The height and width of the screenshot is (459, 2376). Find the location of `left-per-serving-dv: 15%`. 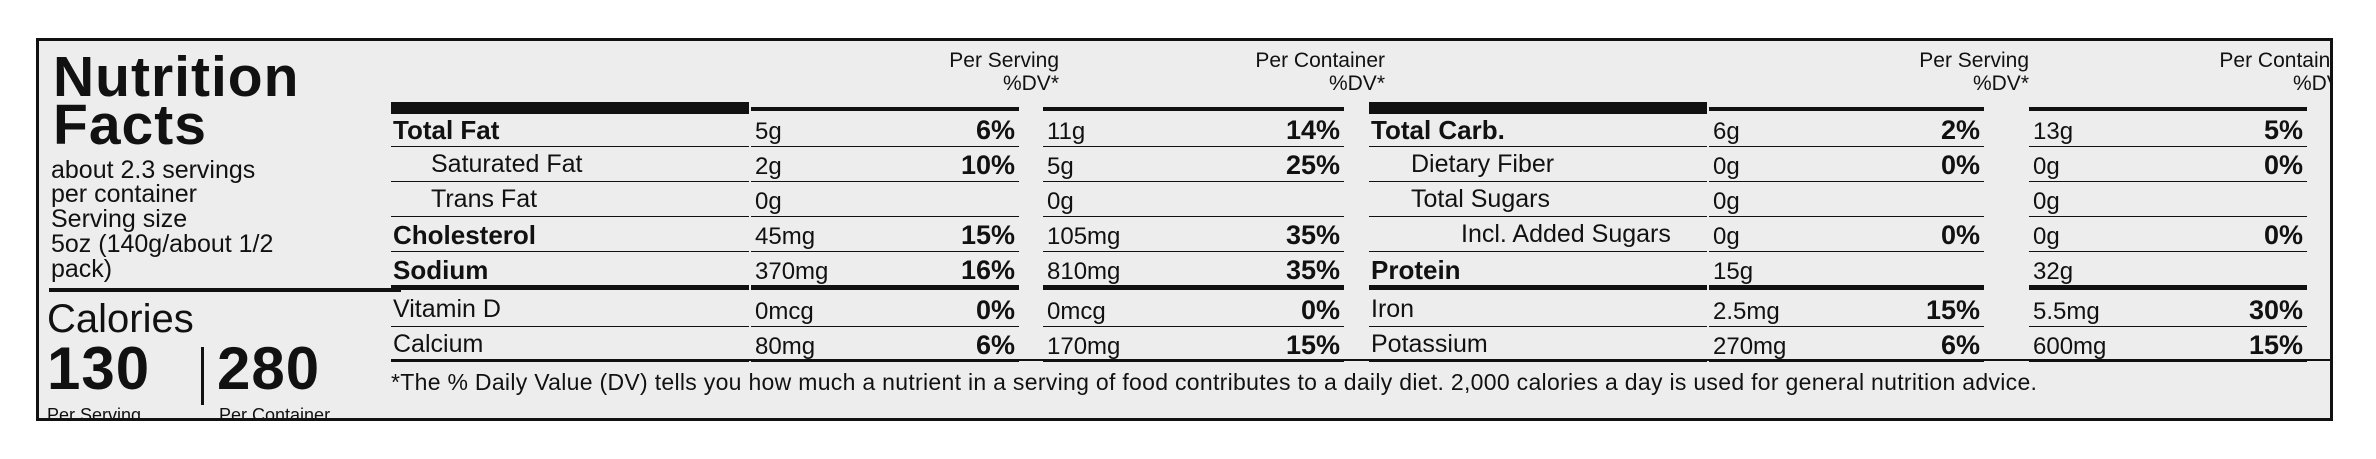

left-per-serving-dv: 15% is located at coordinates (987, 235).